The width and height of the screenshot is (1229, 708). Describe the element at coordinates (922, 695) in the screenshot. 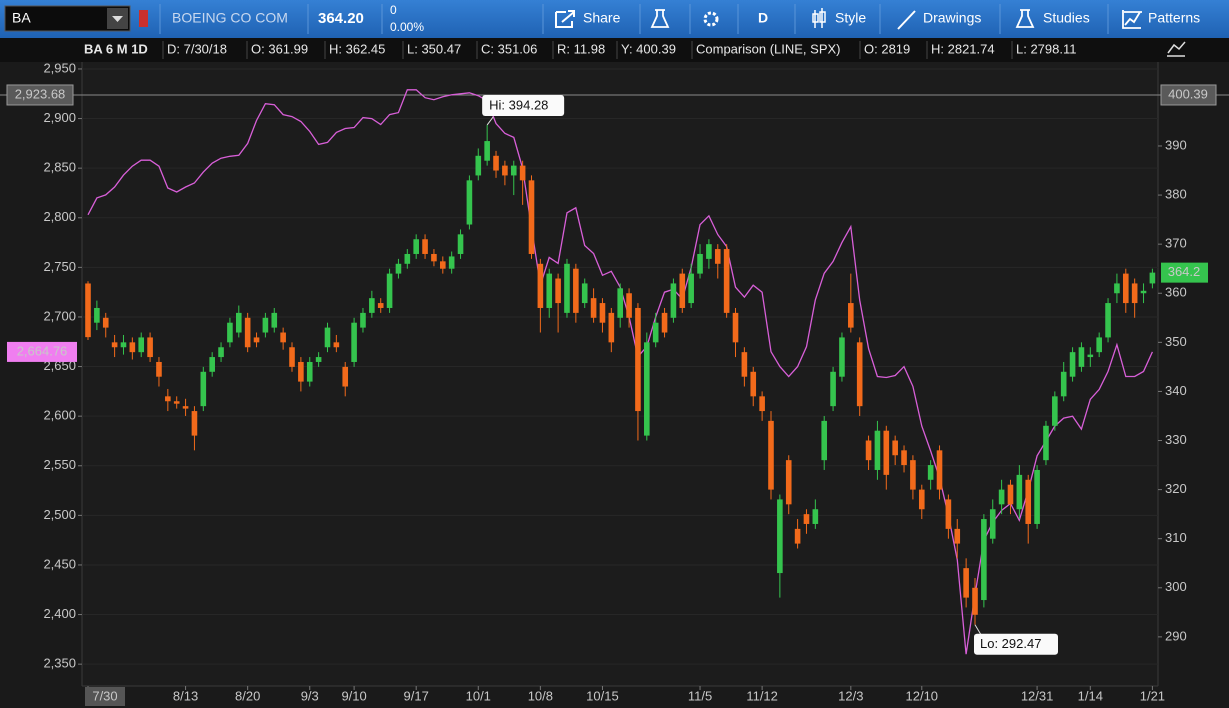

I see `x-tick-label: 12/10` at that location.